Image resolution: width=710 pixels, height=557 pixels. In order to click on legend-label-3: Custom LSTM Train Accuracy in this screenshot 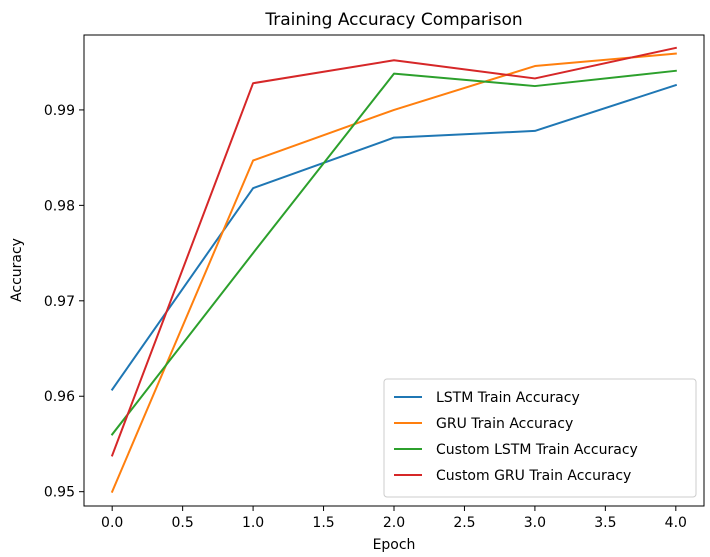, I will do `click(537, 450)`.